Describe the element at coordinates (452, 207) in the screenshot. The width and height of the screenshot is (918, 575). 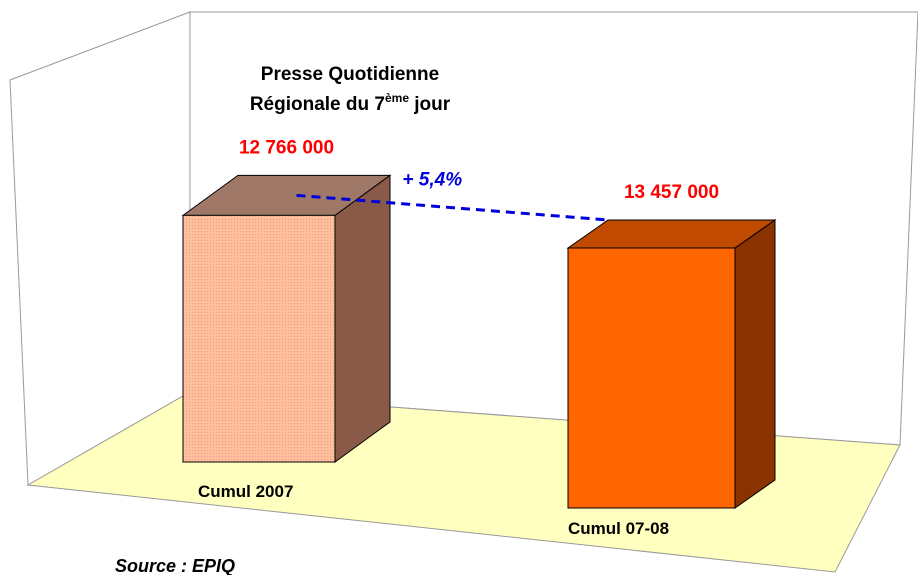
I see `trend-line` at that location.